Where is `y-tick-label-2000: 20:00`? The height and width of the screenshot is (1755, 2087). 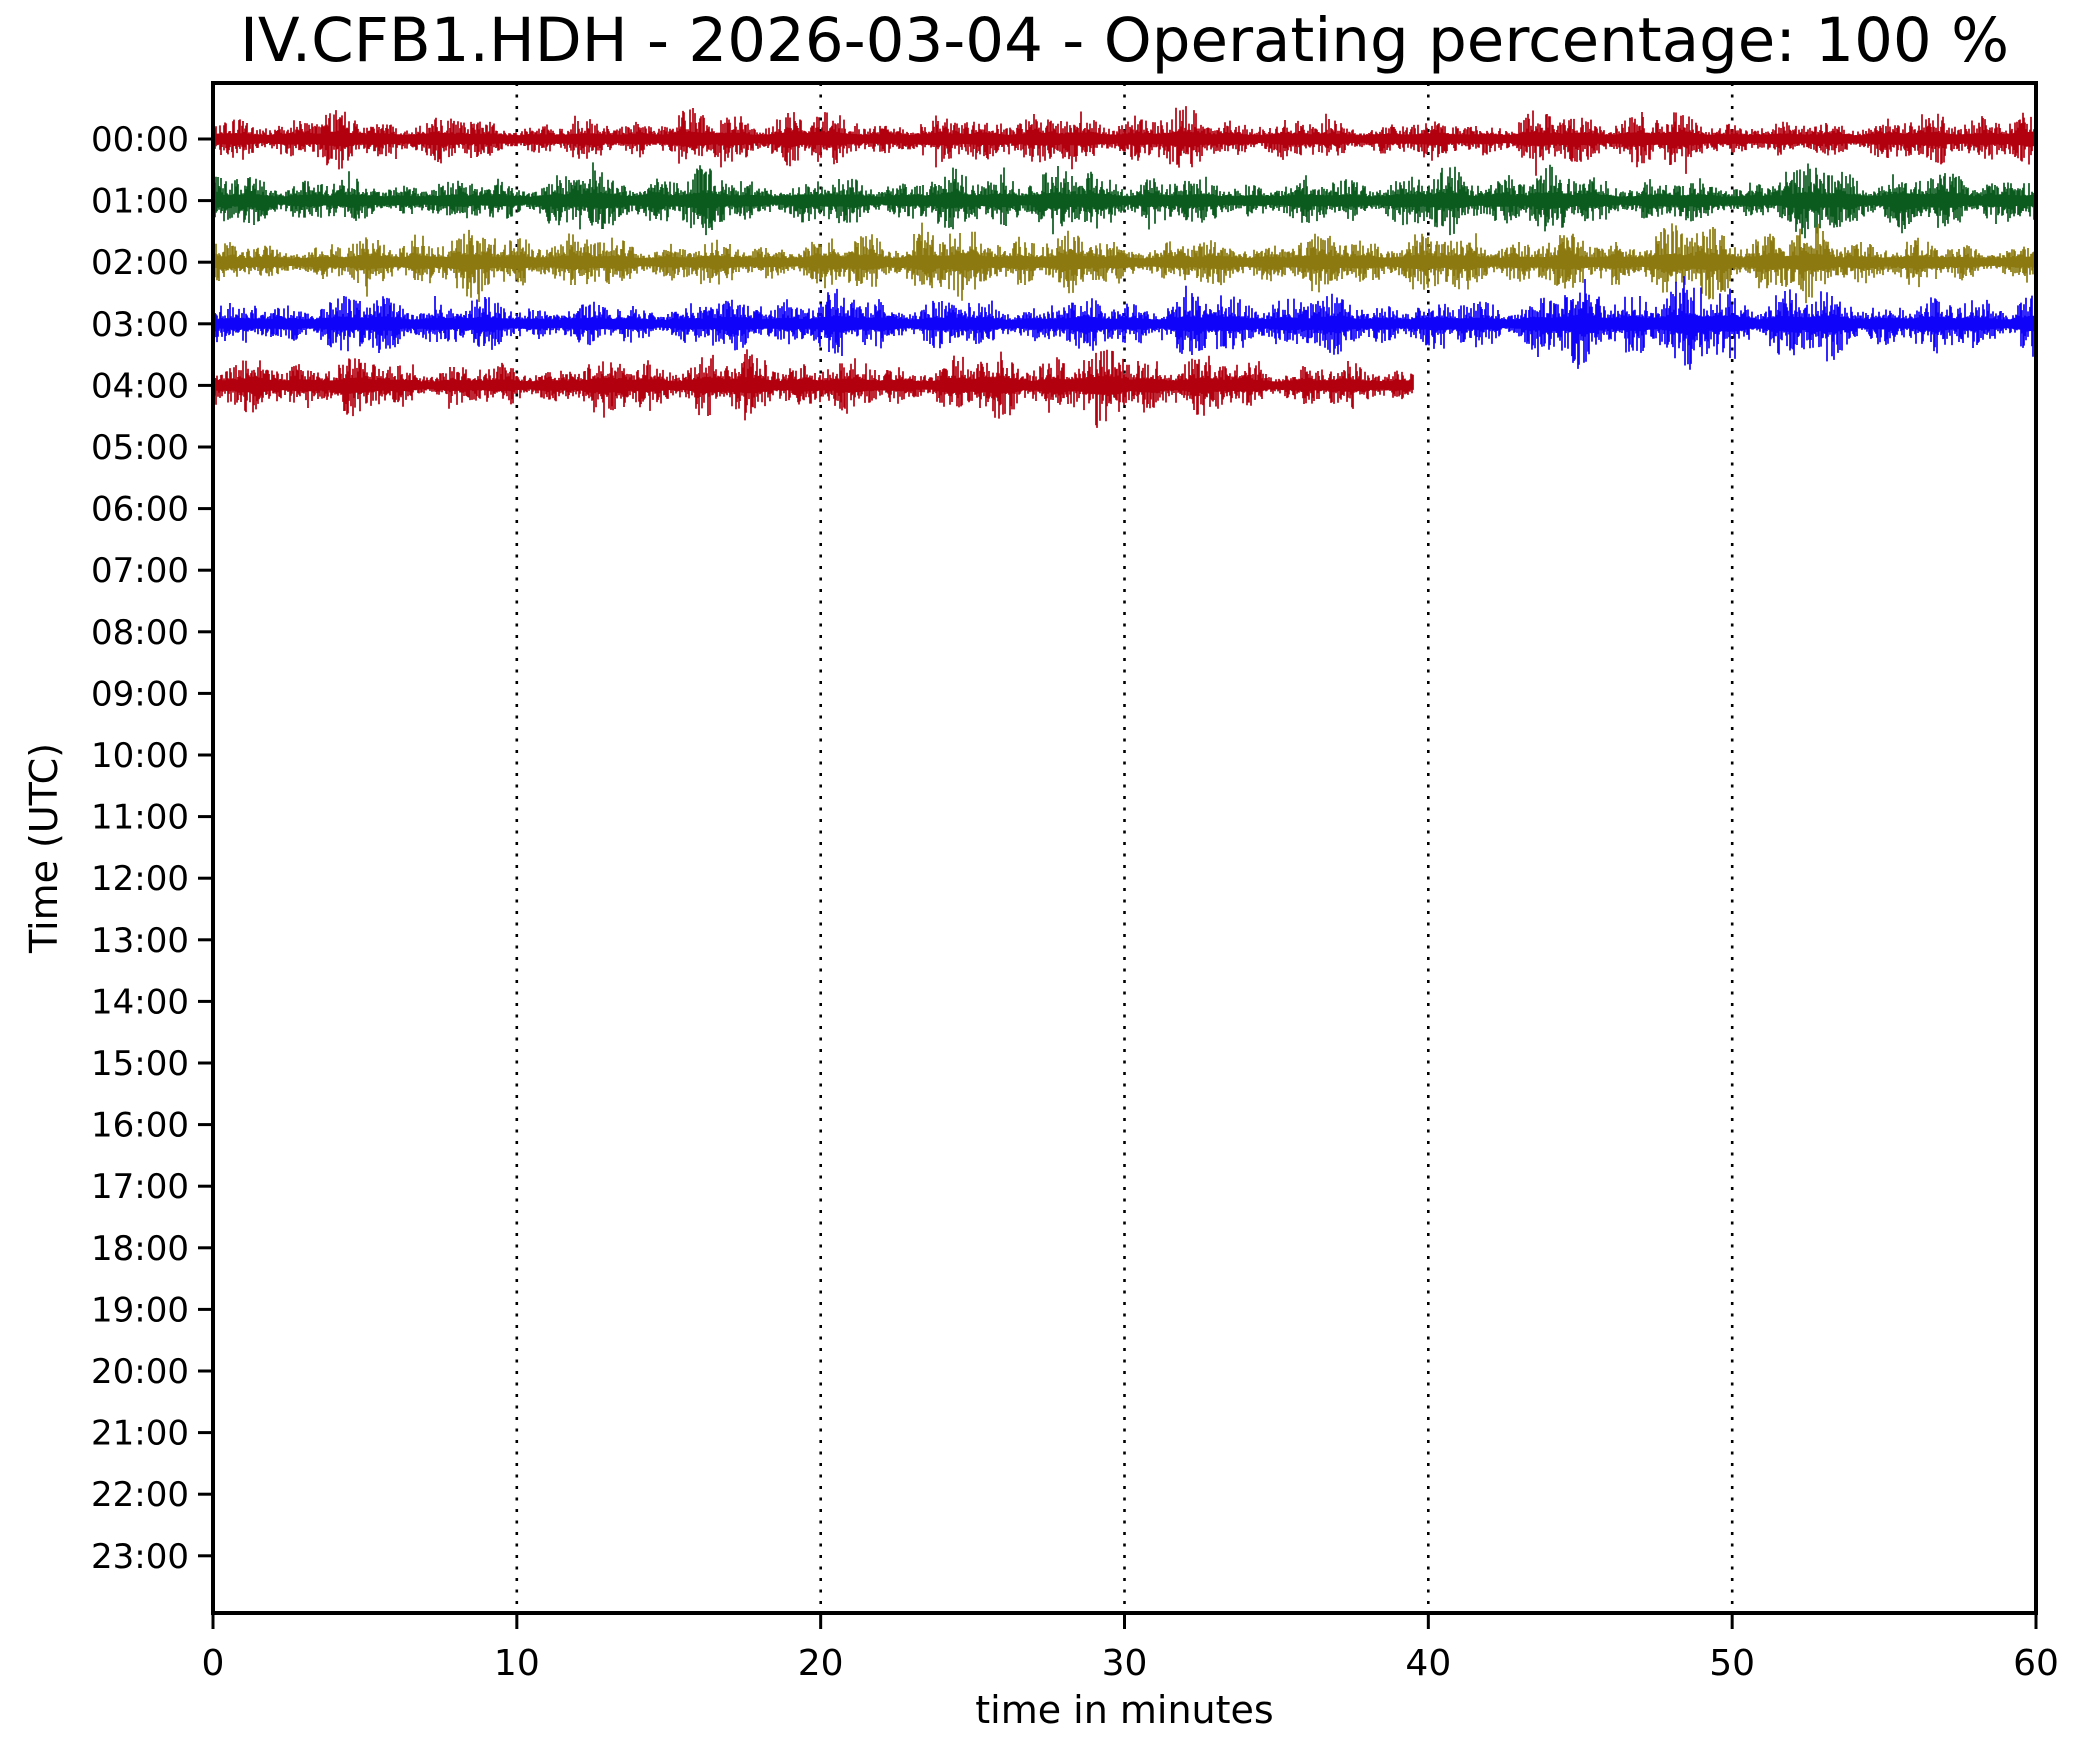 y-tick-label-2000: 20:00 is located at coordinates (140, 1372).